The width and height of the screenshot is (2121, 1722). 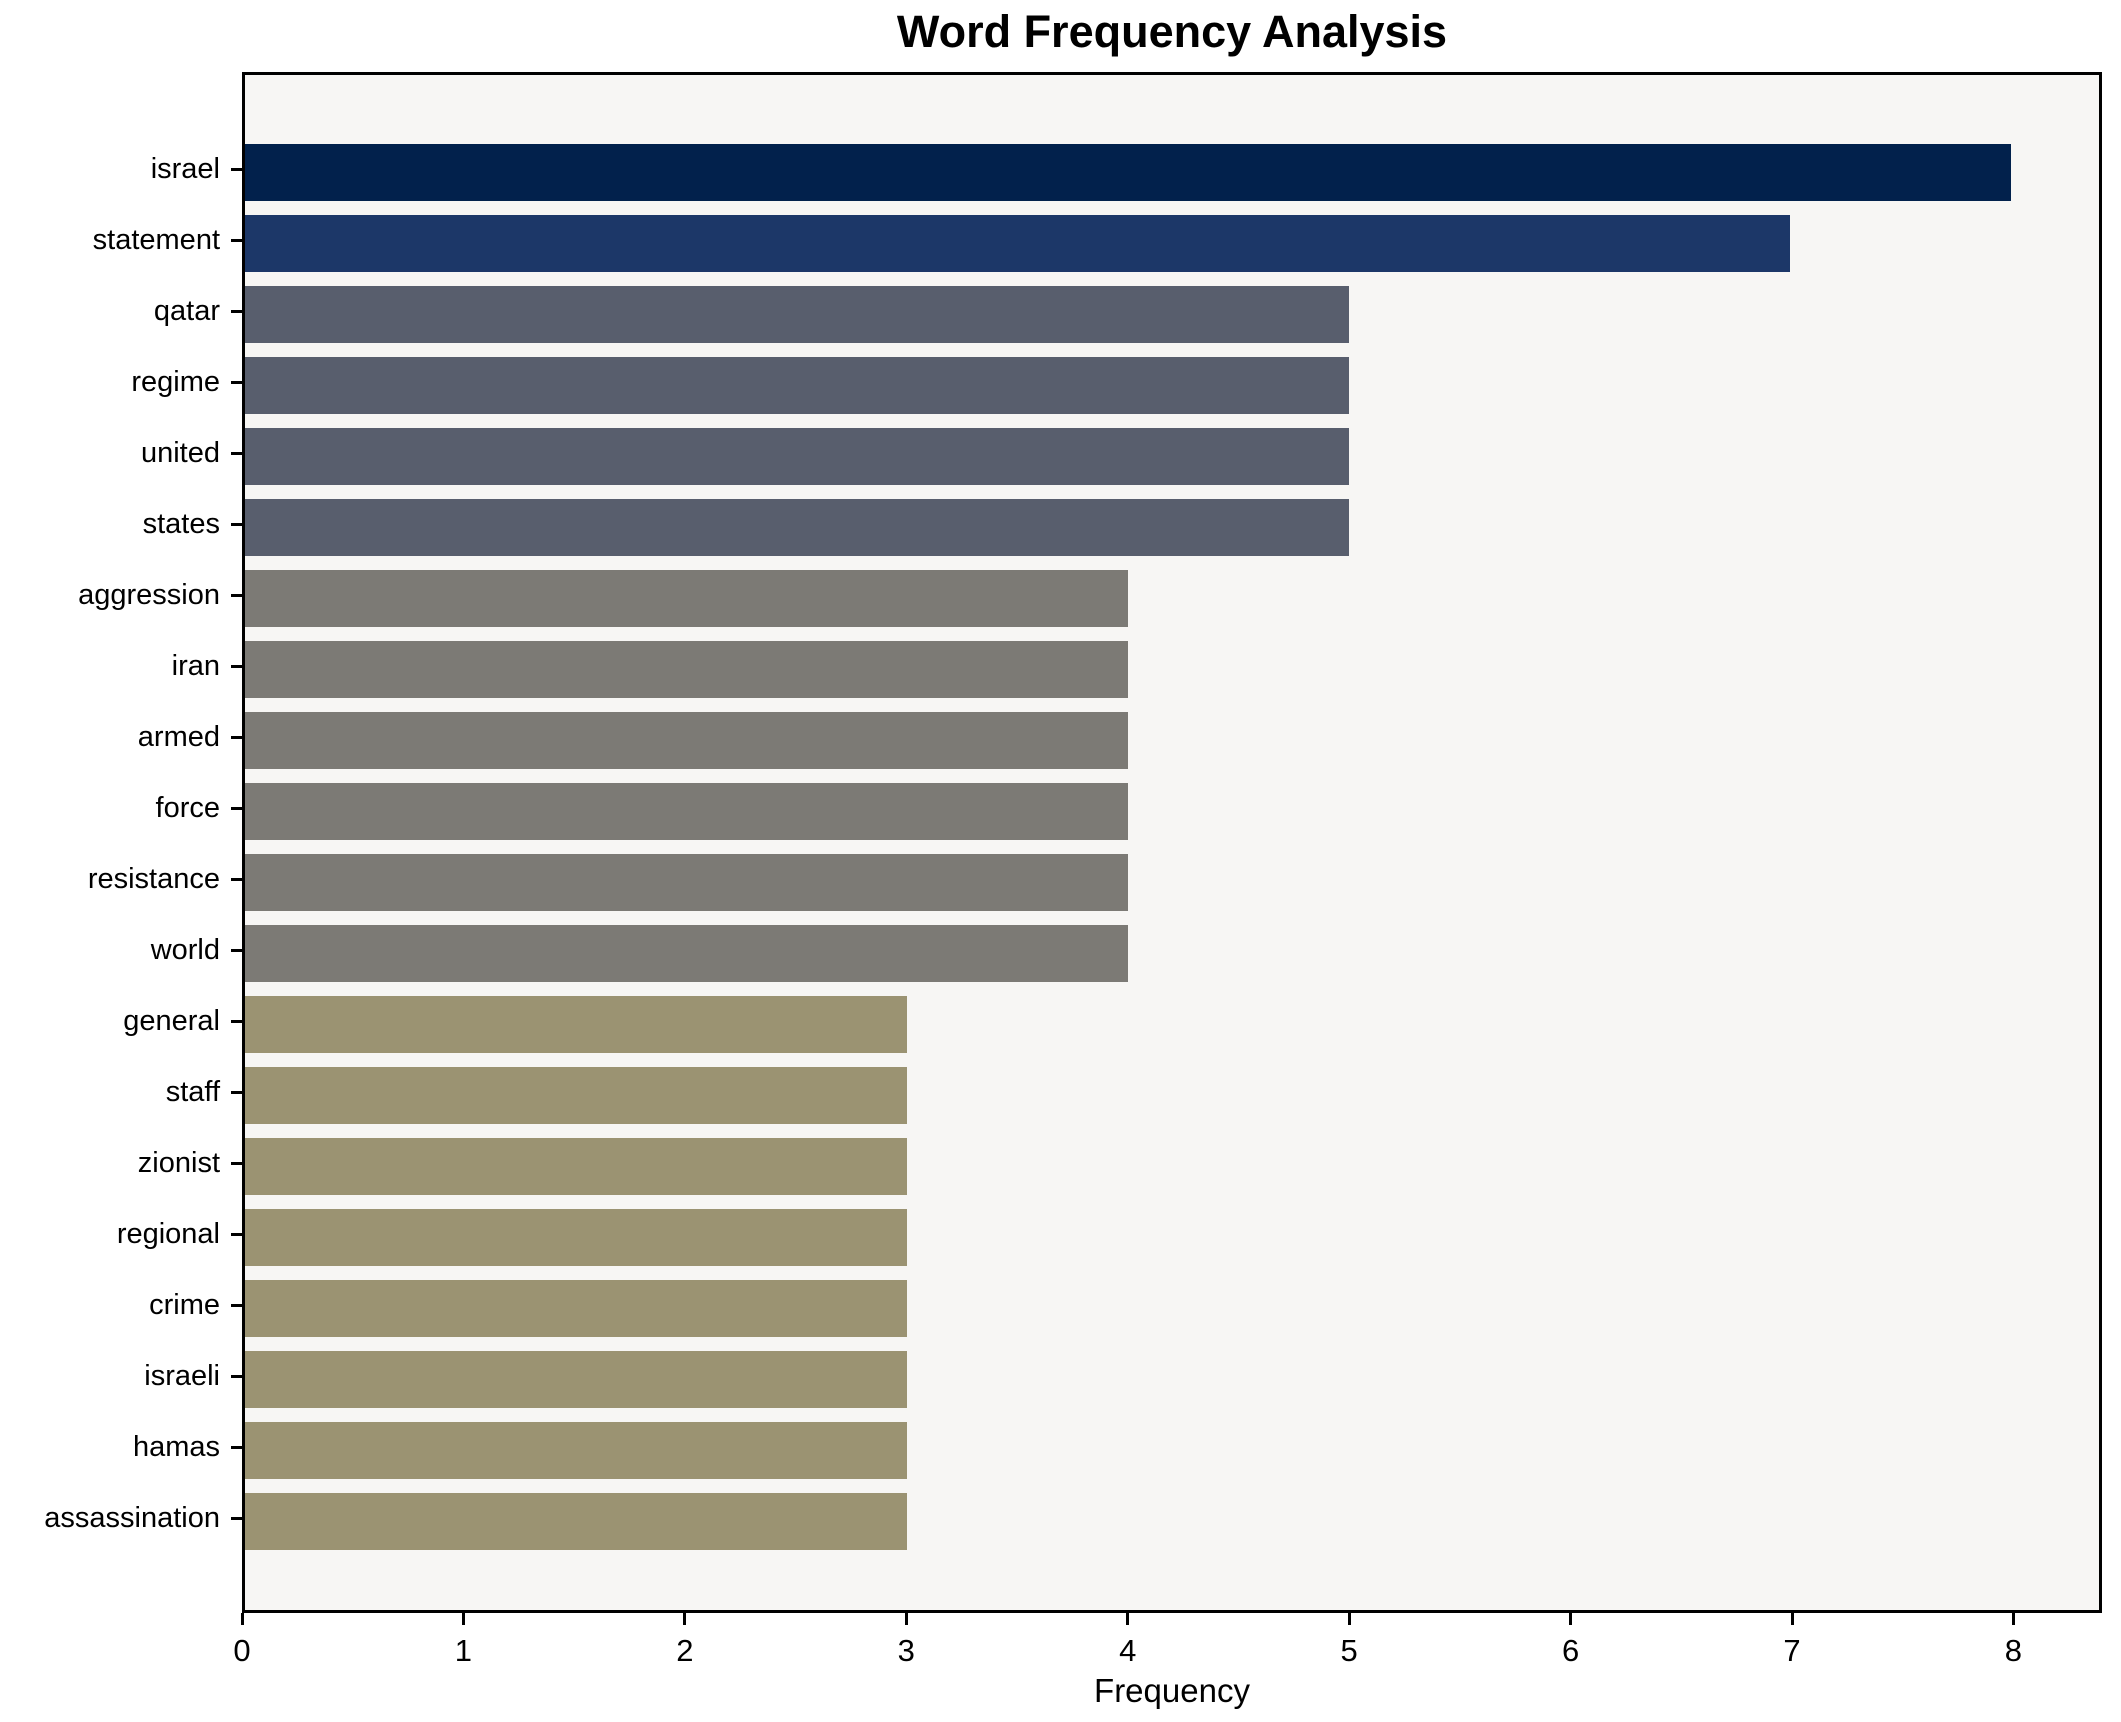 What do you see at coordinates (1172, 1690) in the screenshot?
I see `x-axis-label: Frequency` at bounding box center [1172, 1690].